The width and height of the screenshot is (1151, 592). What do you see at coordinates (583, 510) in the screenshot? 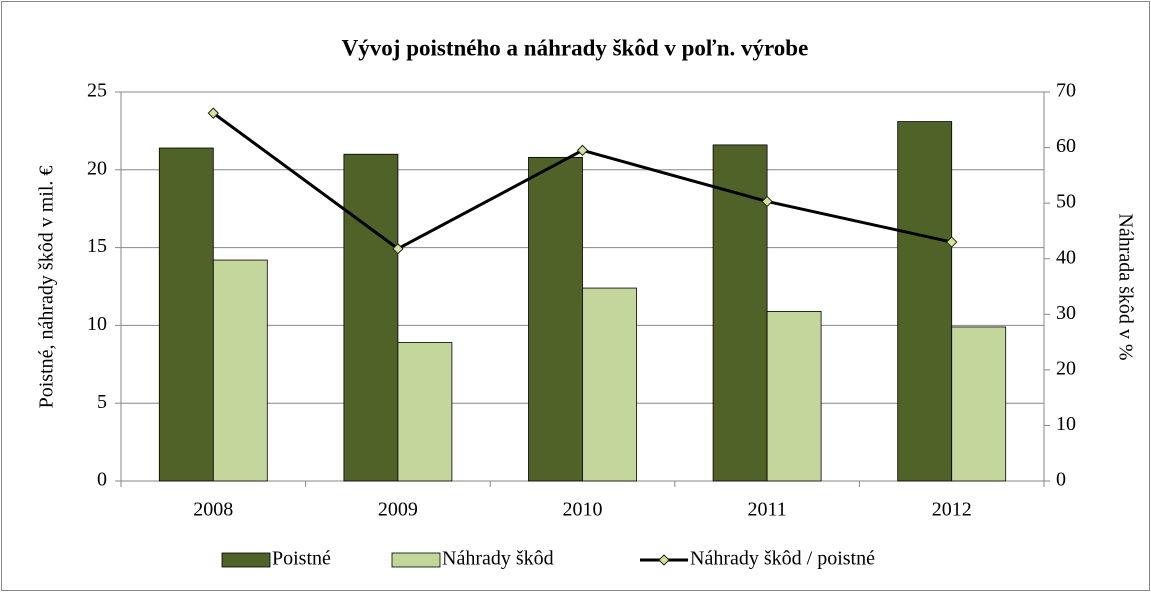
I see `x-tick-label: 2010` at bounding box center [583, 510].